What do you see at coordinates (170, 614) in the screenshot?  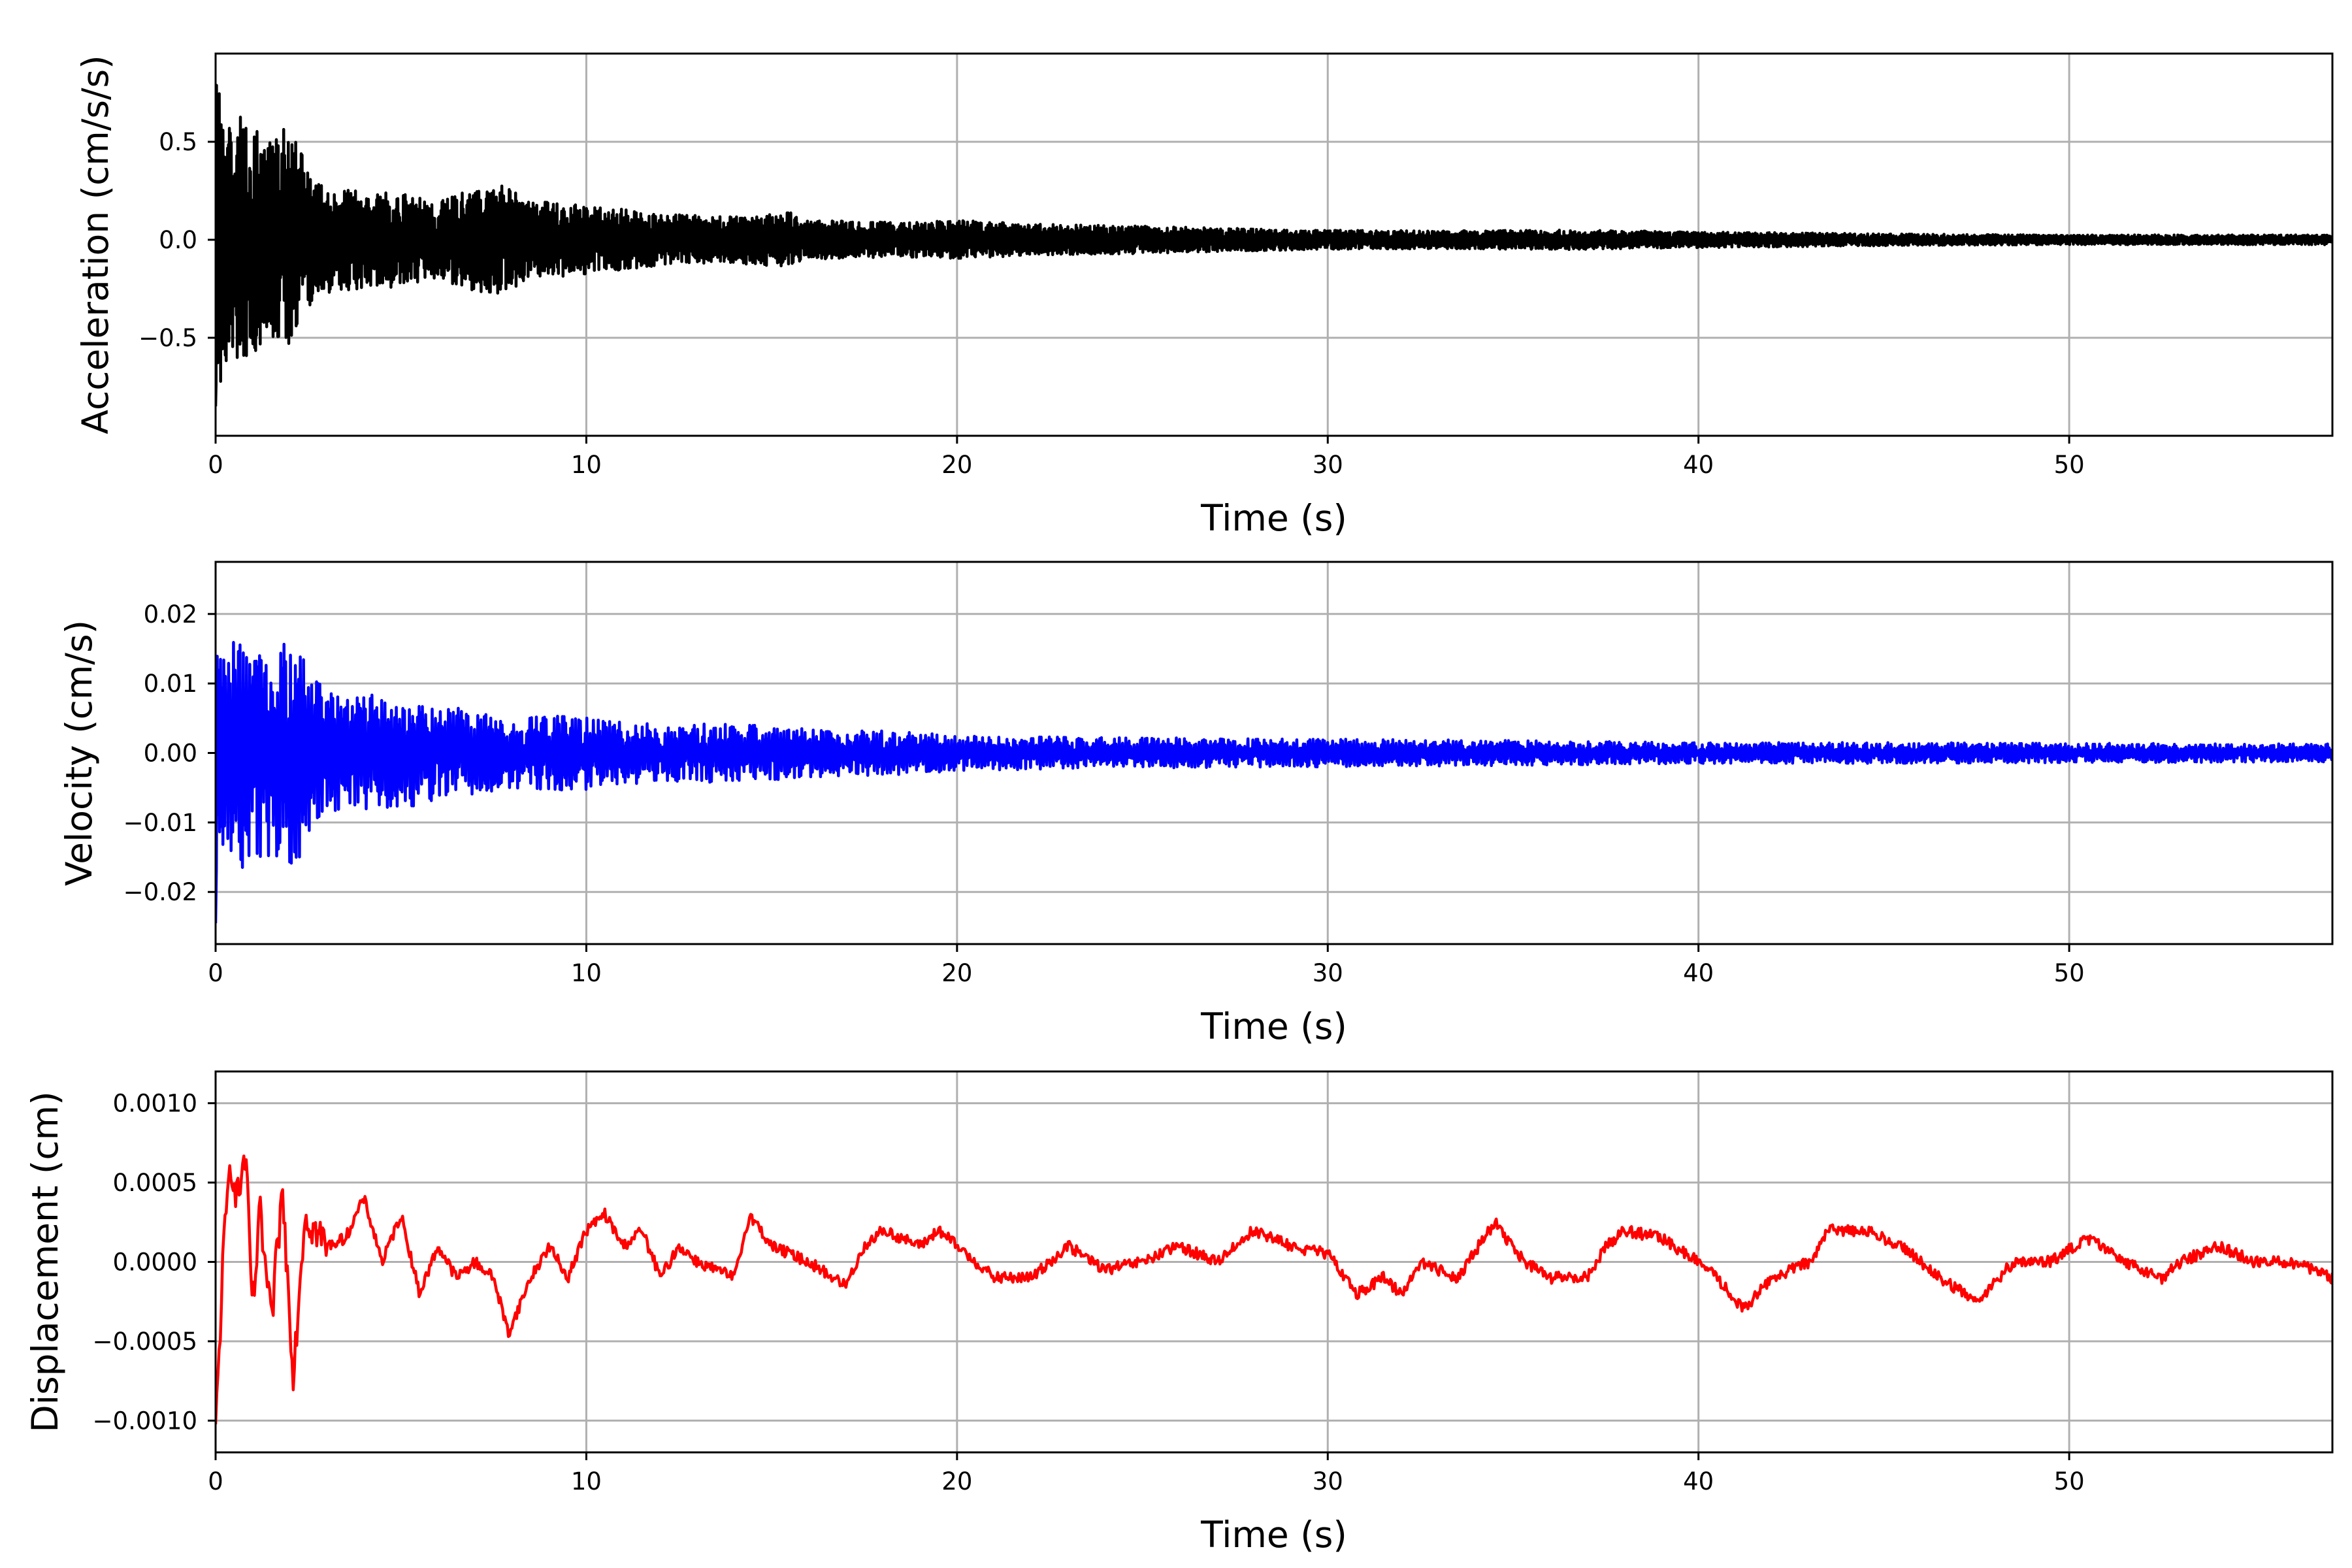 I see `velocity-y-tick-label: 0.02` at bounding box center [170, 614].